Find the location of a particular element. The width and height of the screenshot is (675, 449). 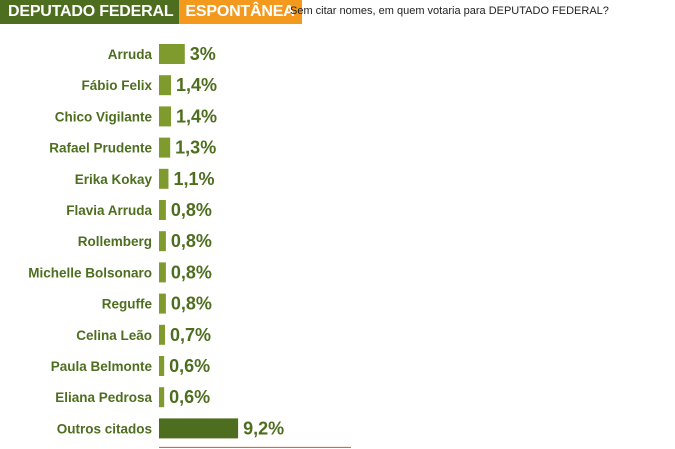

category-label: Michelle Bolsonaro is located at coordinates (90, 272).